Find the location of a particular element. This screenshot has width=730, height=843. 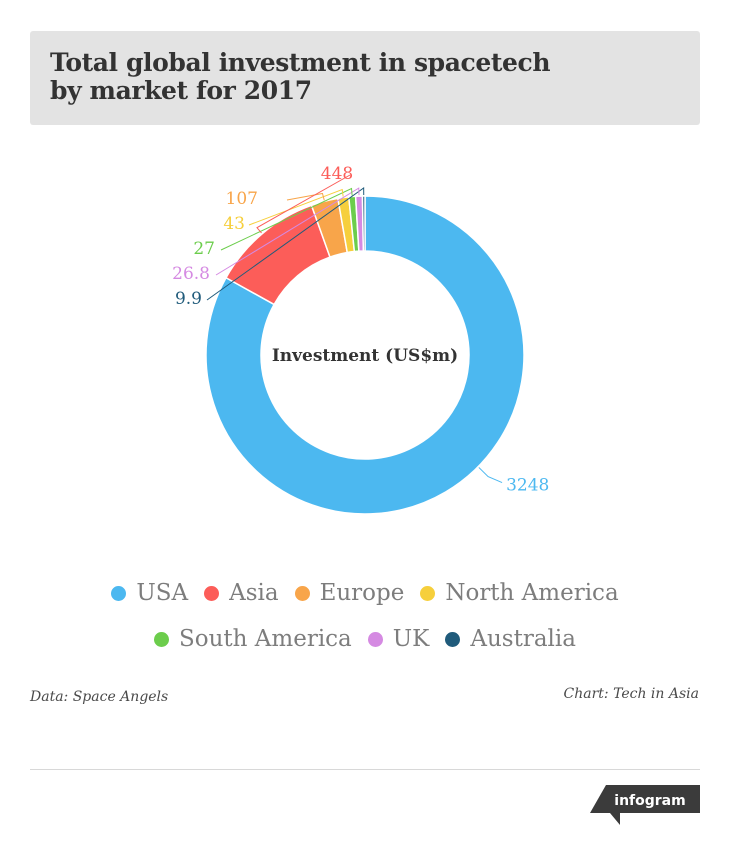

legend-row-1: USA Asia Europe North America is located at coordinates (365, 593).